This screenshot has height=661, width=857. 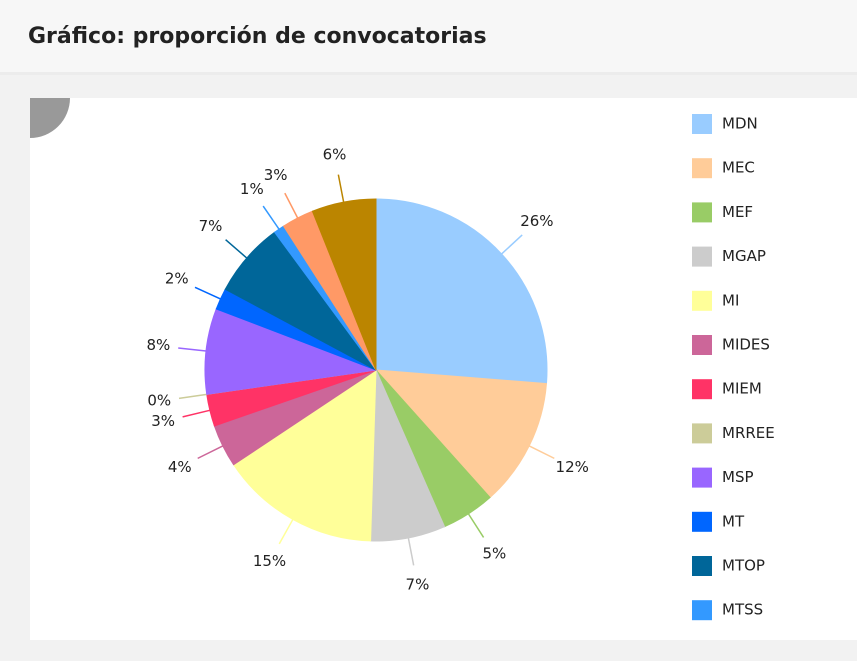 I want to click on header: Gráfico: proporción de convocatorias, so click(x=428, y=37).